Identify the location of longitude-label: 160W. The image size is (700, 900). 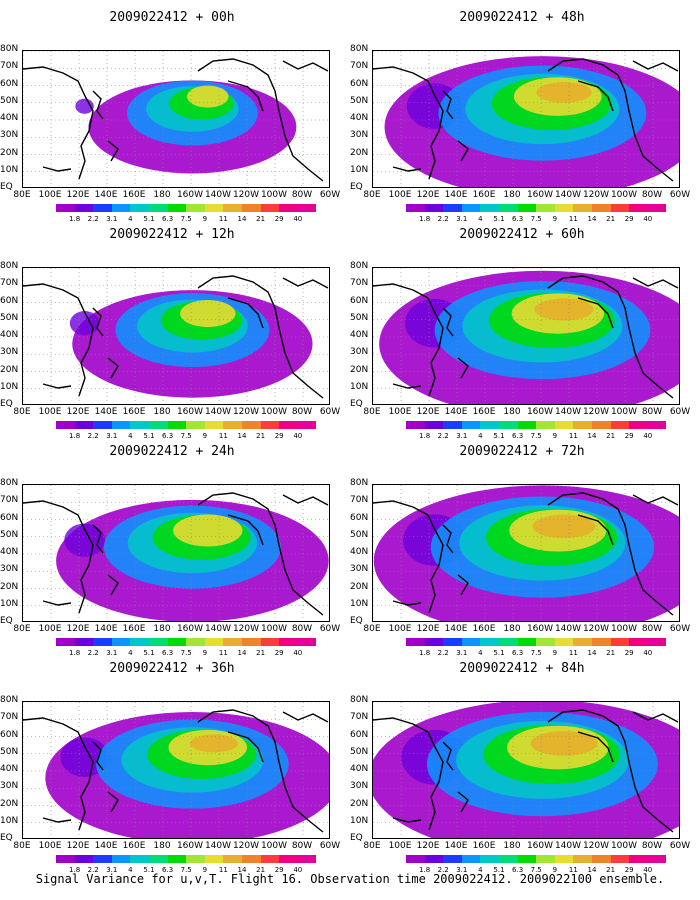
(540, 846).